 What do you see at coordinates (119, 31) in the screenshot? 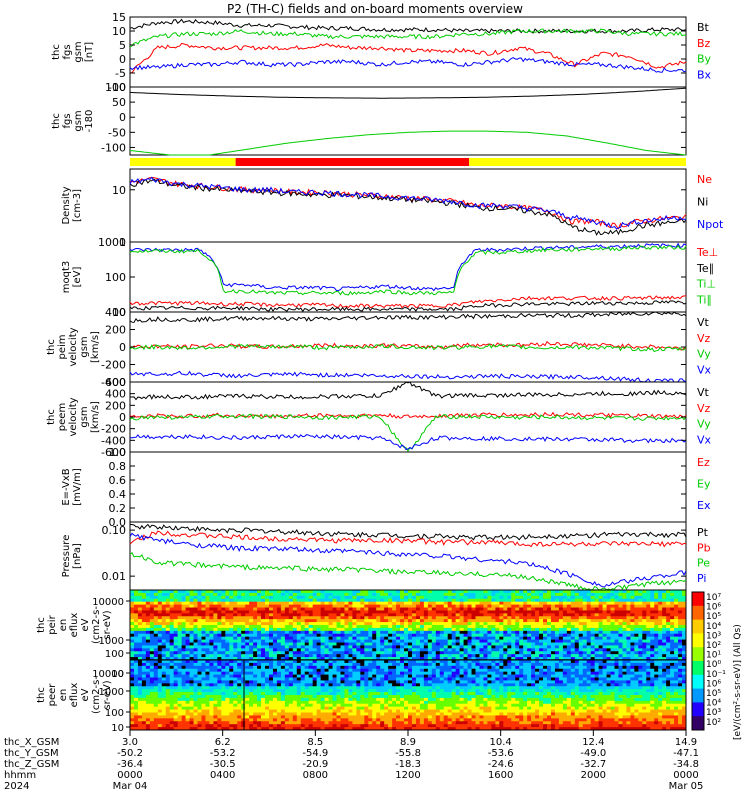
I see `y-tick-label: 10` at bounding box center [119, 31].